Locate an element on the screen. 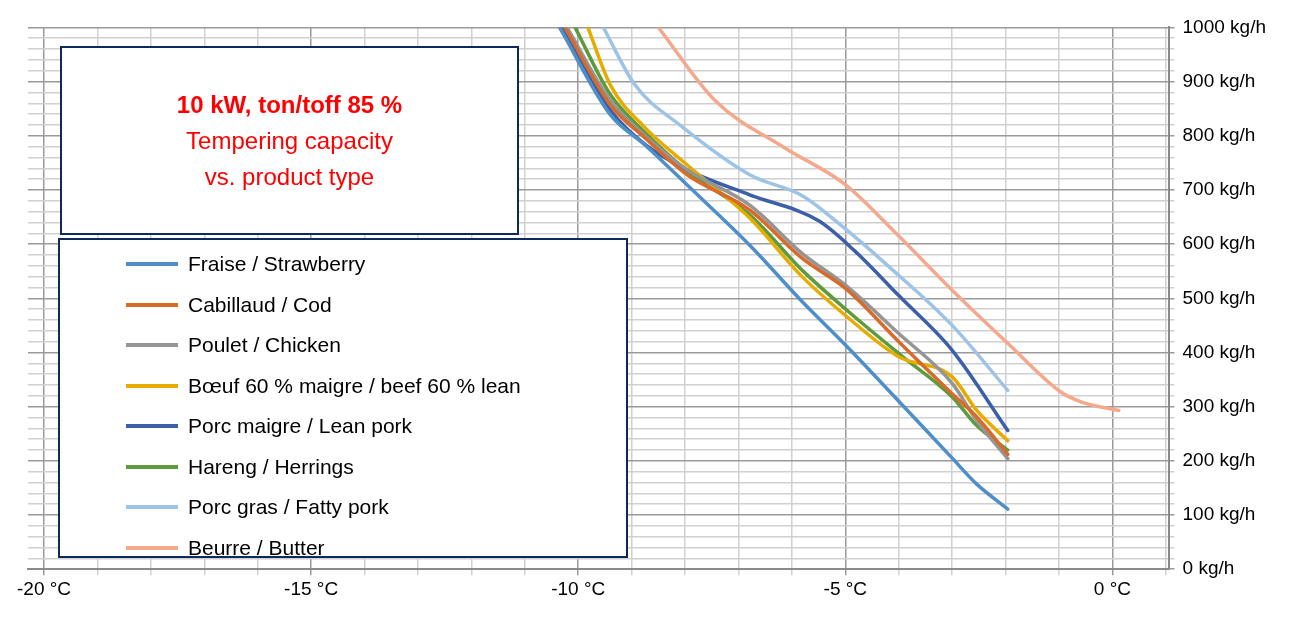 This screenshot has width=1292, height=621. legend-label: Porc gras / Fatty pork is located at coordinates (288, 507).